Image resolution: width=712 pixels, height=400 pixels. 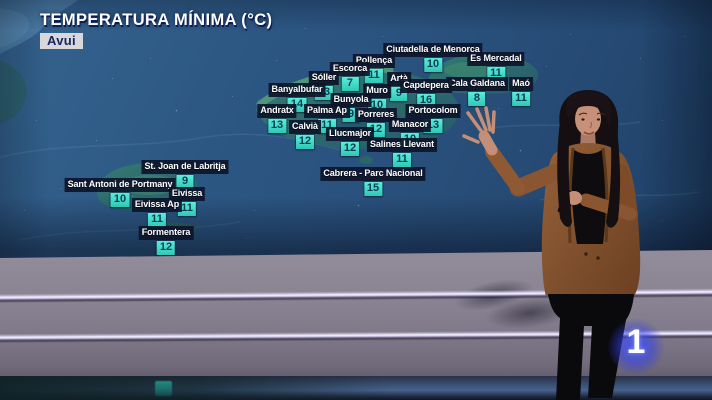 I want to click on station-marker: Ciutadella de Menorca 10, so click(x=433, y=57).